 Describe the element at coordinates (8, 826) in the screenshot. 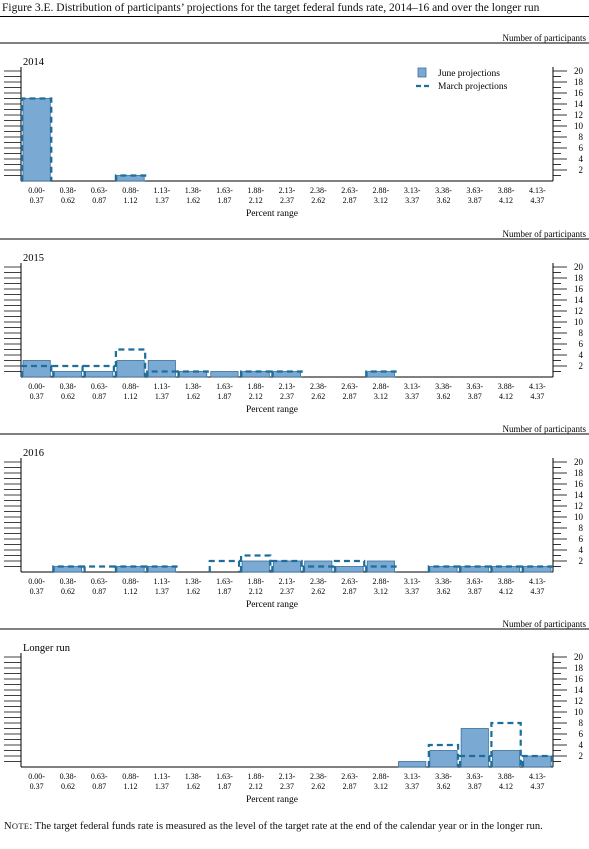

I see `note-label-lead: N` at that location.